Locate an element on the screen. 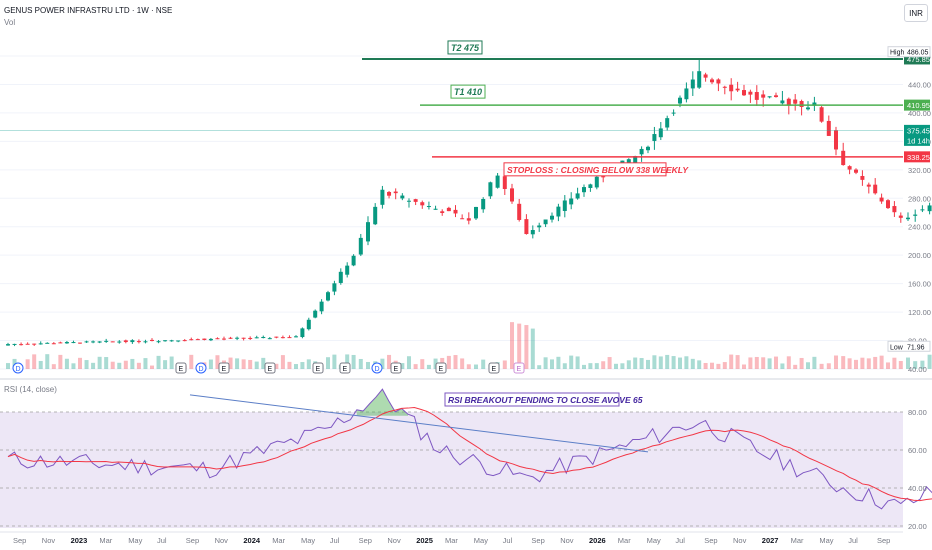 This screenshot has height=550, width=932. price-tag is located at coordinates (917, 130).